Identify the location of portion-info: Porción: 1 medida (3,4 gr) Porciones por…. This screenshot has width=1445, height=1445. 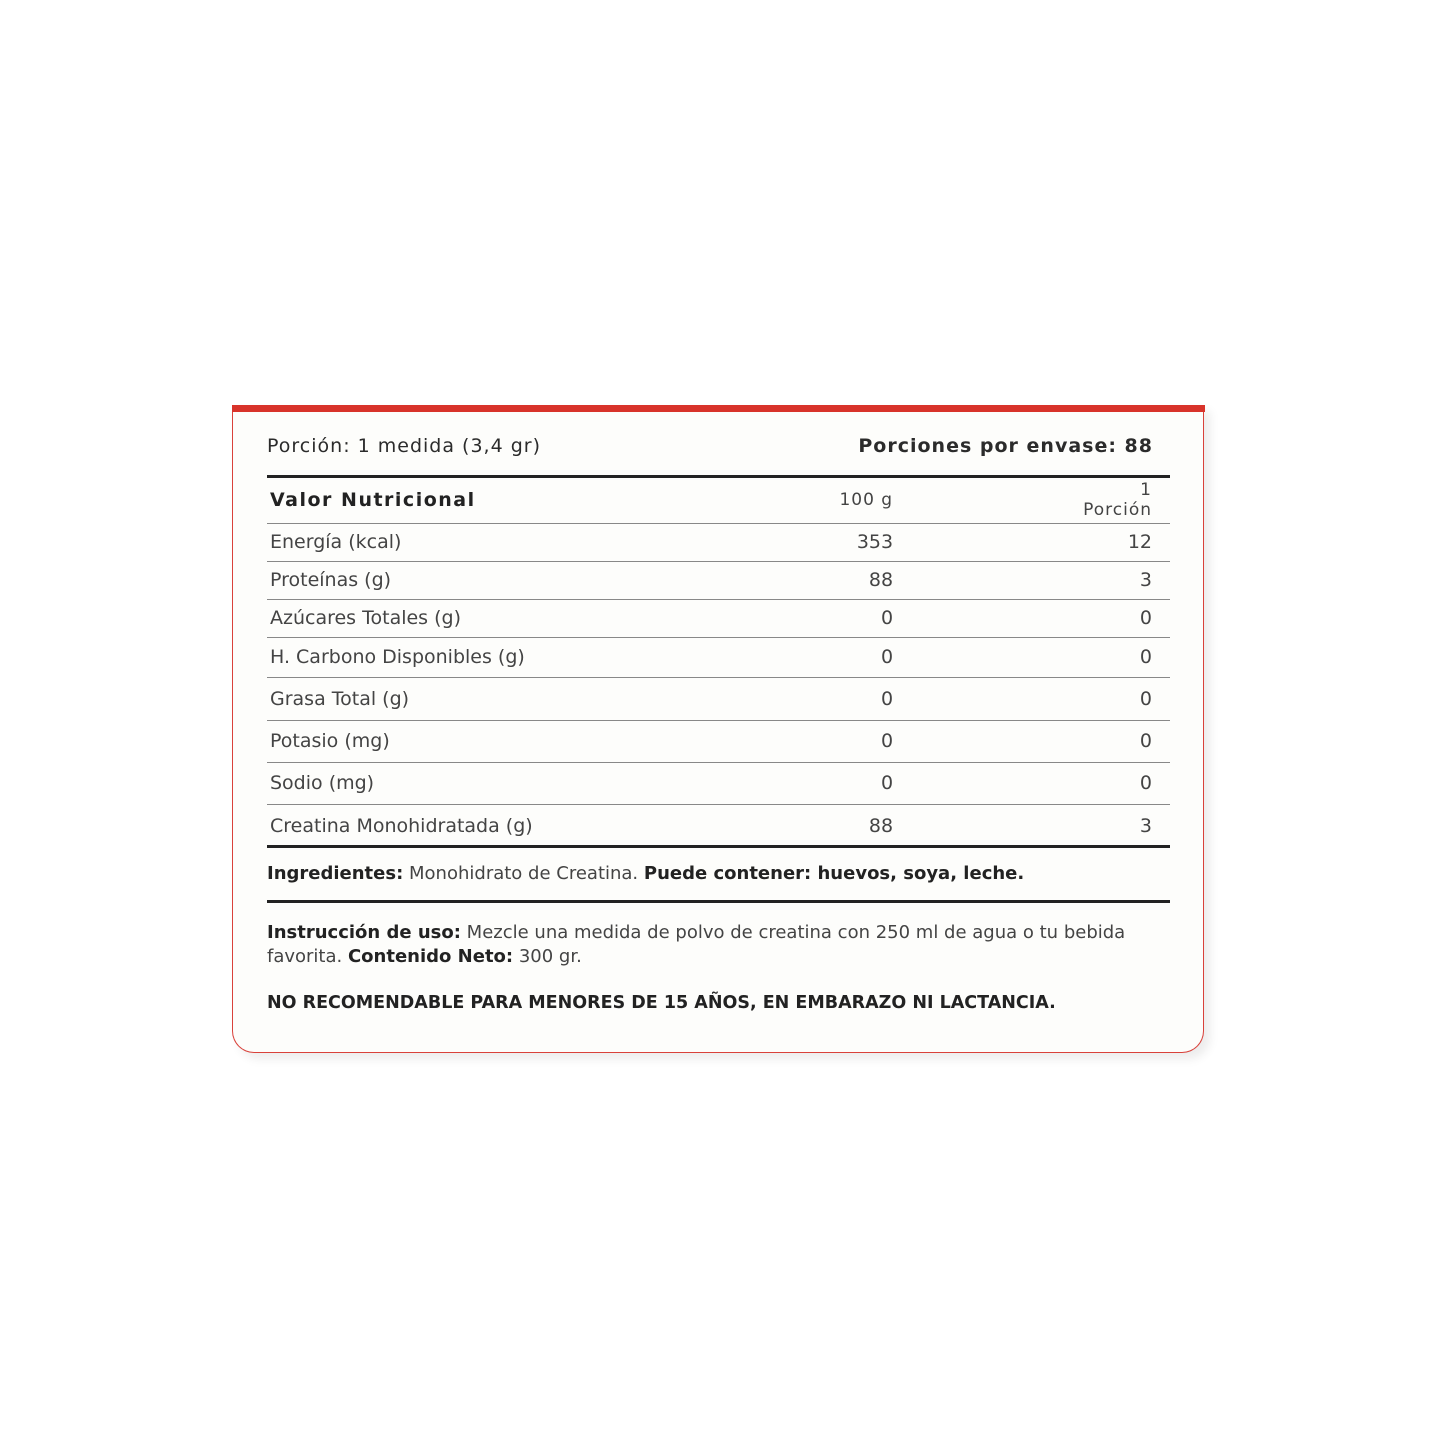
(718, 448).